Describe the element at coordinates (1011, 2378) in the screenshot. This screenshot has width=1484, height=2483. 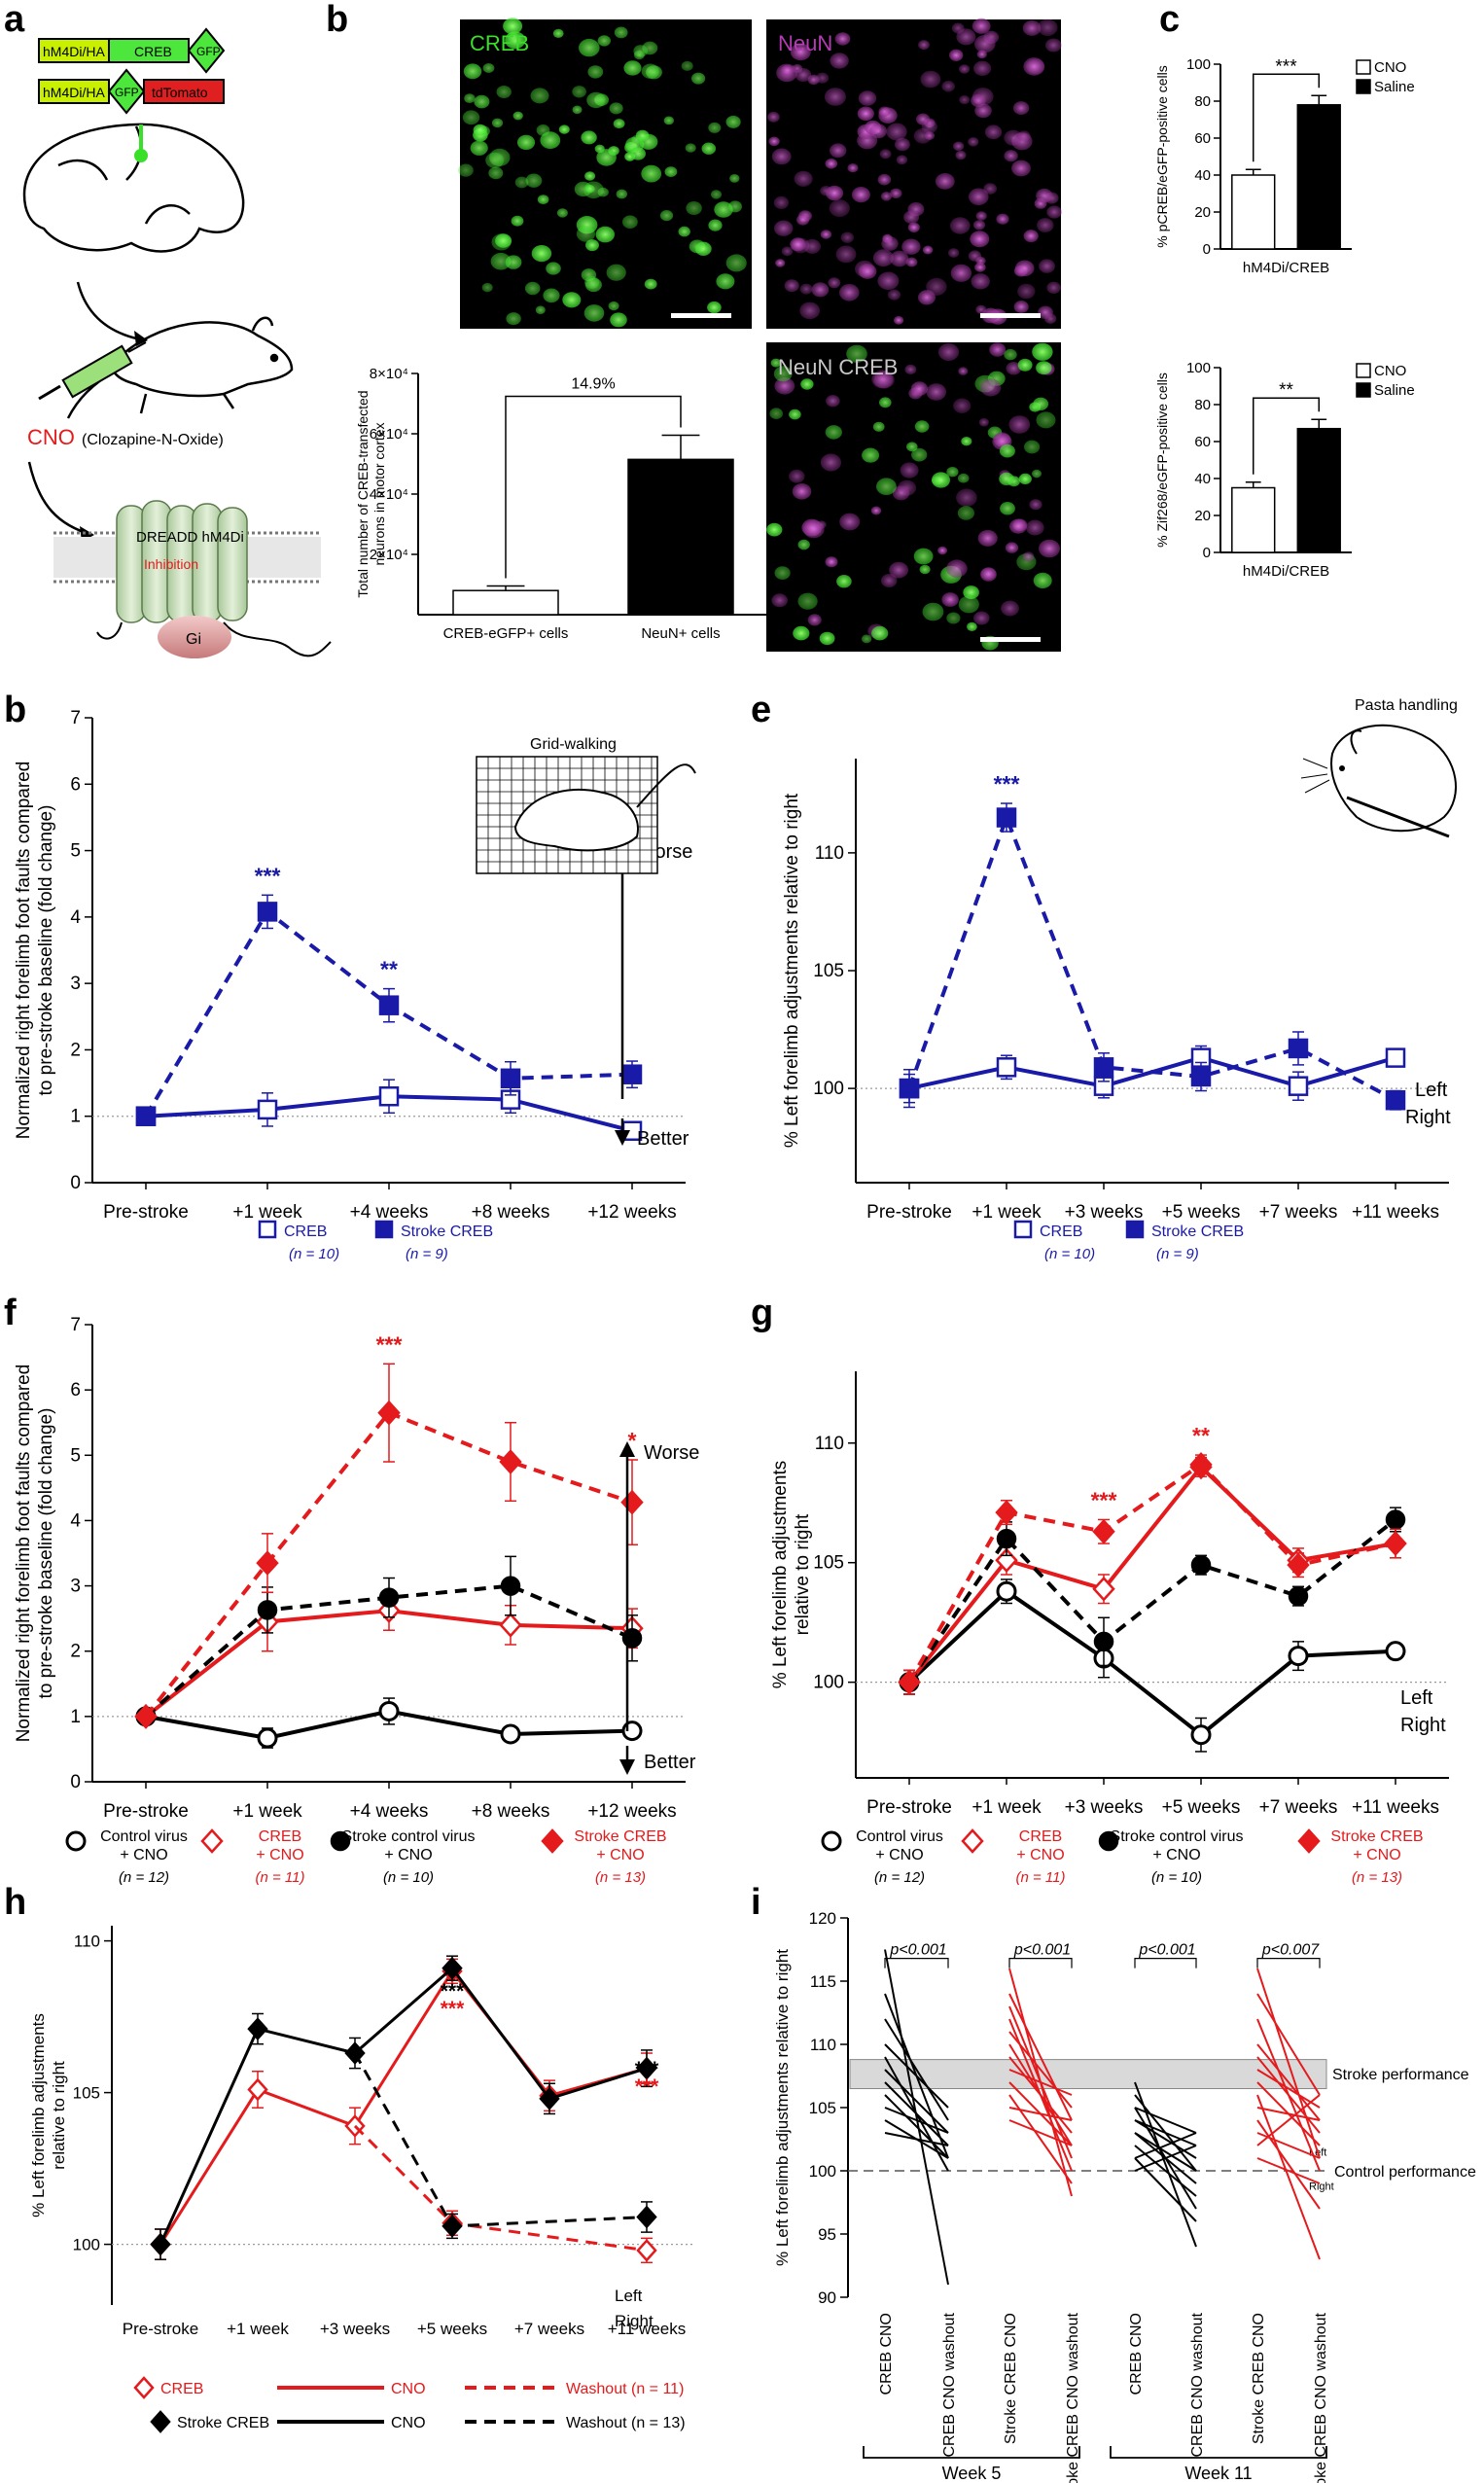
I see `x-tick-label: Stroke CREB CNO` at that location.